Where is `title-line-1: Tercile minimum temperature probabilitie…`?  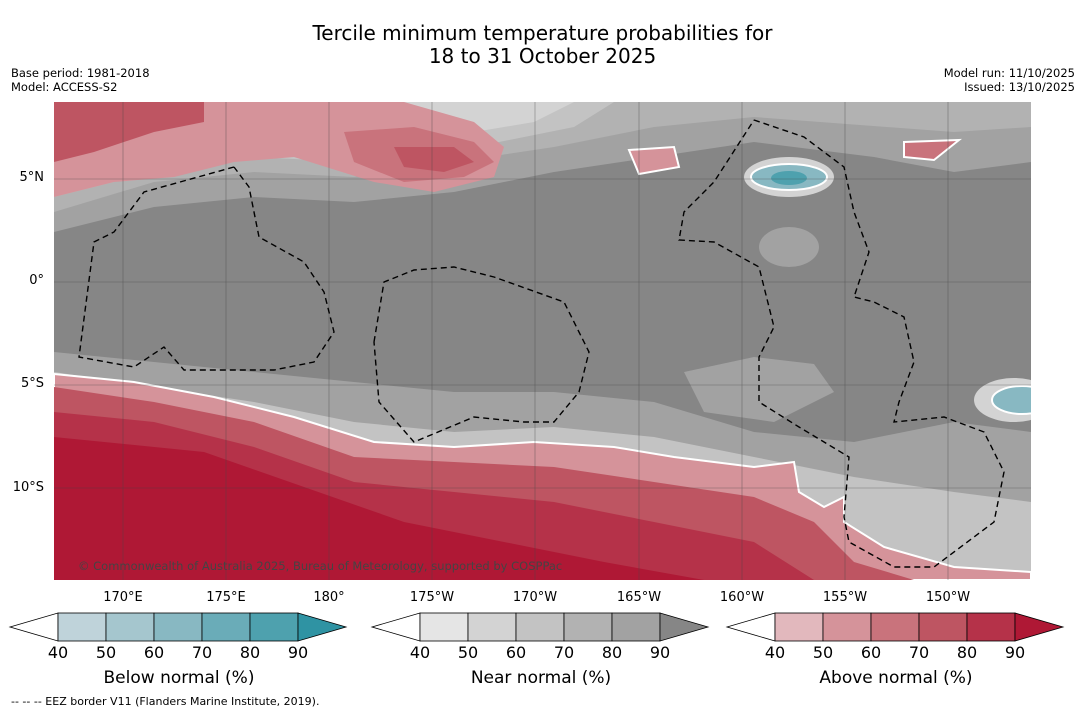
title-line-1: Tercile minimum temperature probabilitie… is located at coordinates (542, 33).